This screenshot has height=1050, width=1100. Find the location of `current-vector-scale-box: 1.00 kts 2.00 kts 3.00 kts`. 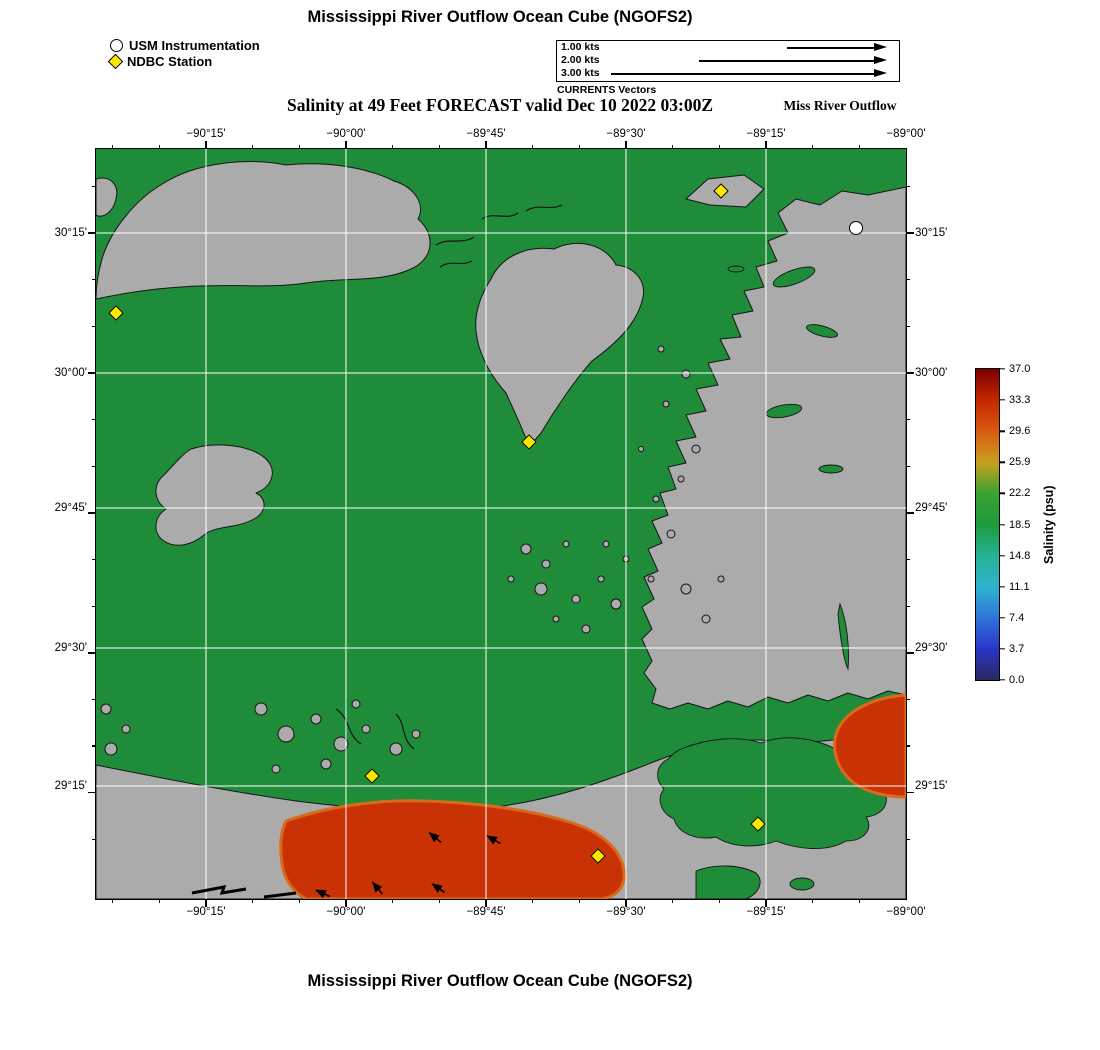

current-vector-scale-box: 1.00 kts 2.00 kts 3.00 kts is located at coordinates (728, 61).